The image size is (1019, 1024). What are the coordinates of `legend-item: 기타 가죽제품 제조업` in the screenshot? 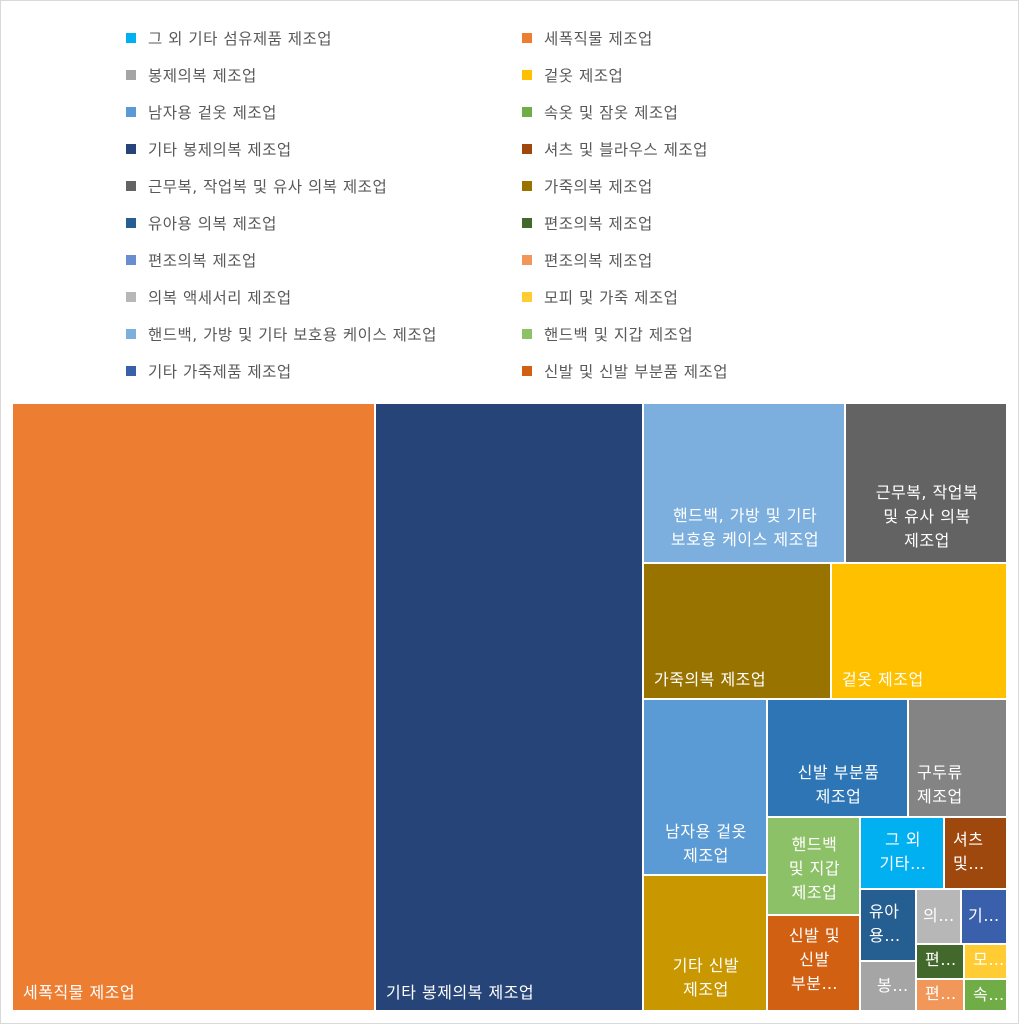 It's located at (209, 371).